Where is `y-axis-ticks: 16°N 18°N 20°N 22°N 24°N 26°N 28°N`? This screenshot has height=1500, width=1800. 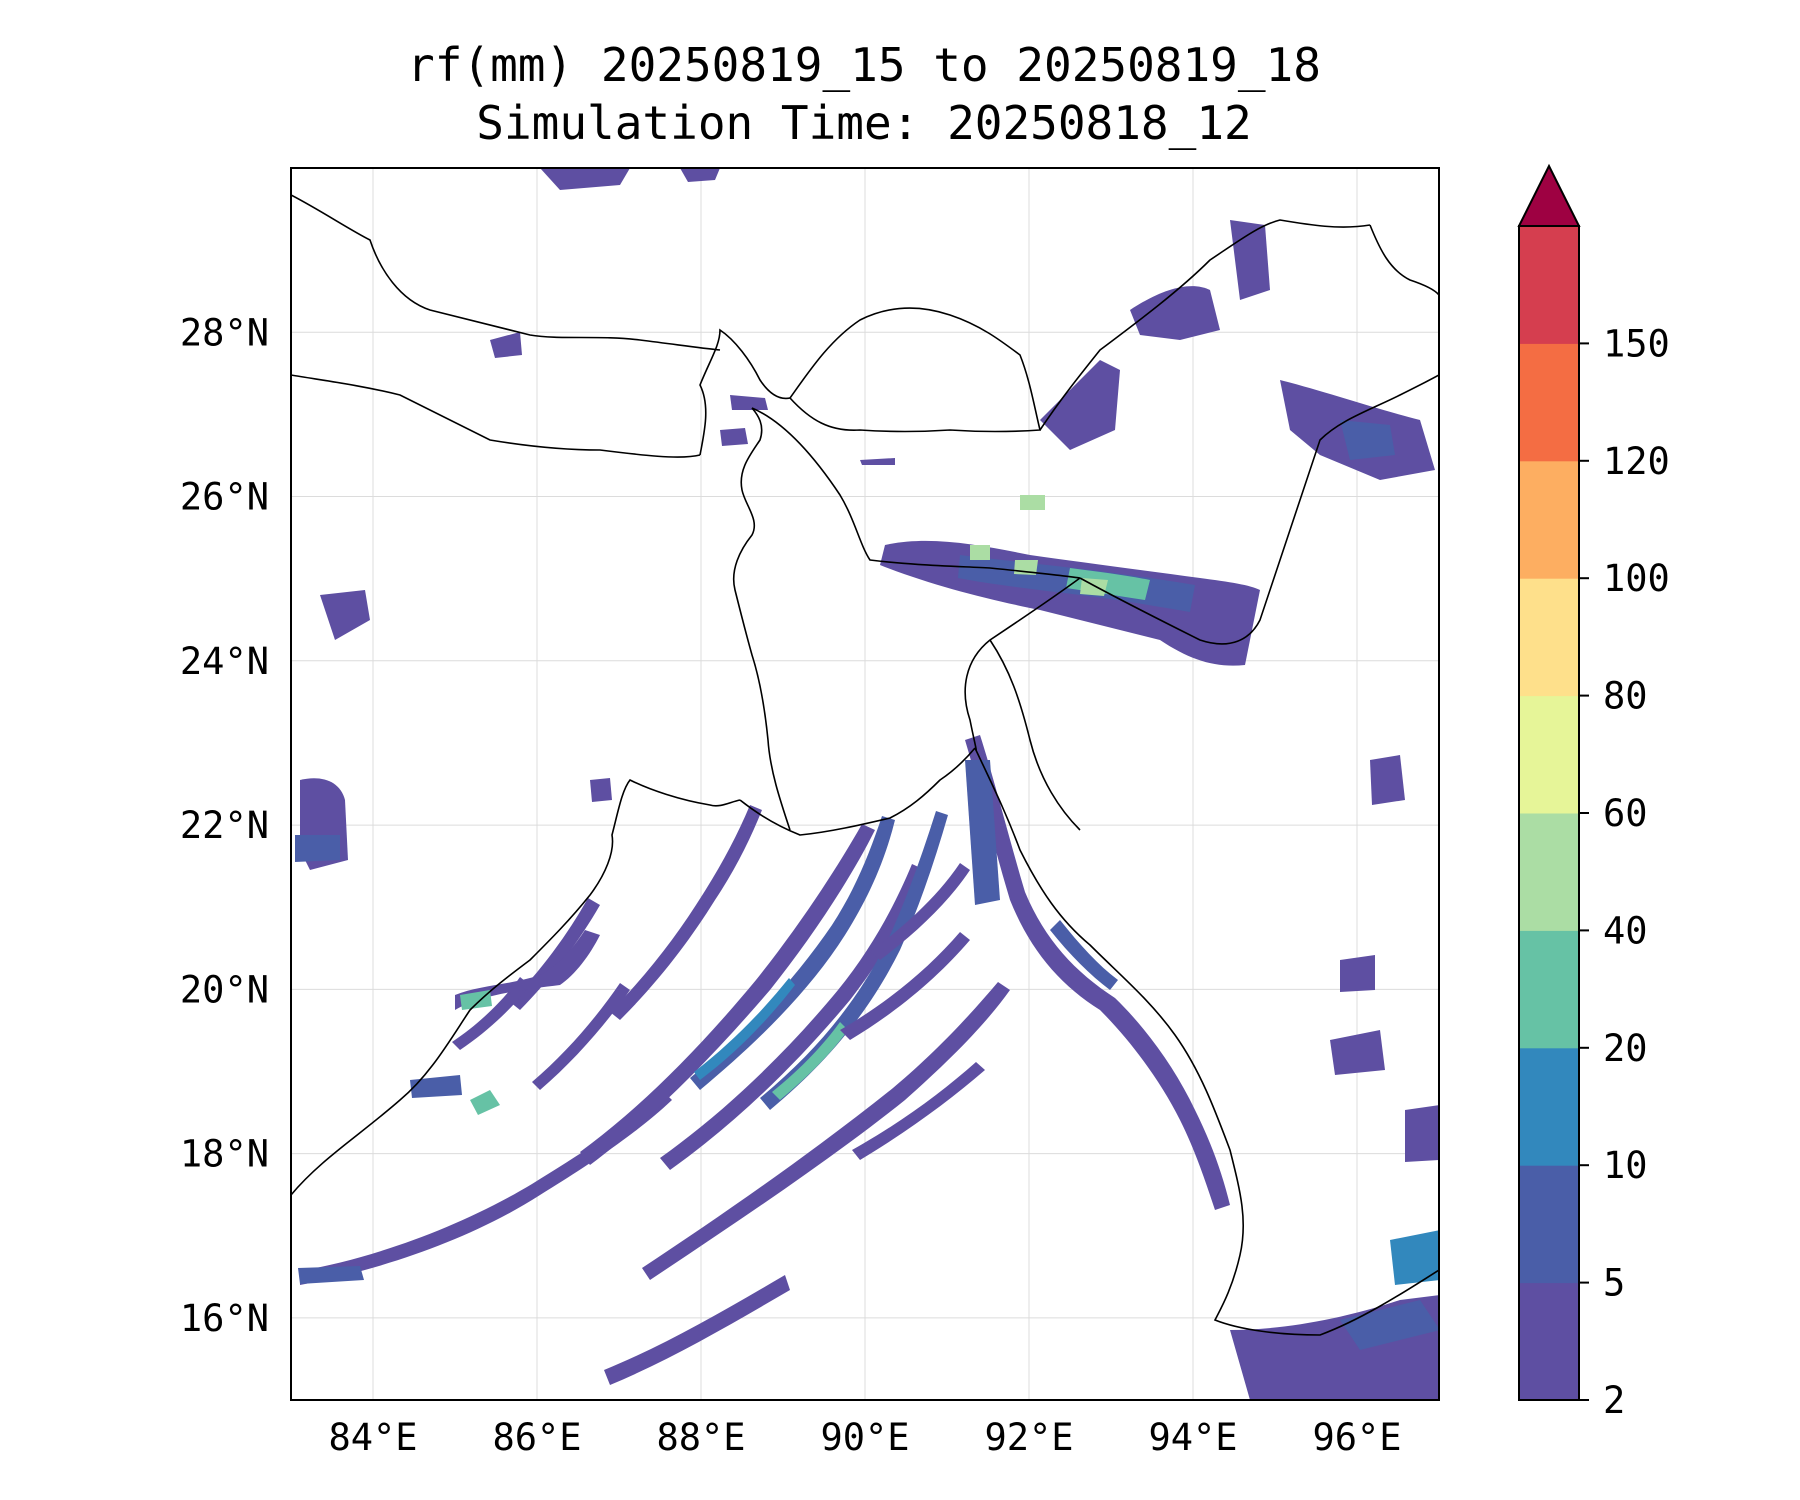
y-axis-ticks: 16°N 18°N 20°N 22°N 24°N 26°N 28°N is located at coordinates (224, 825).